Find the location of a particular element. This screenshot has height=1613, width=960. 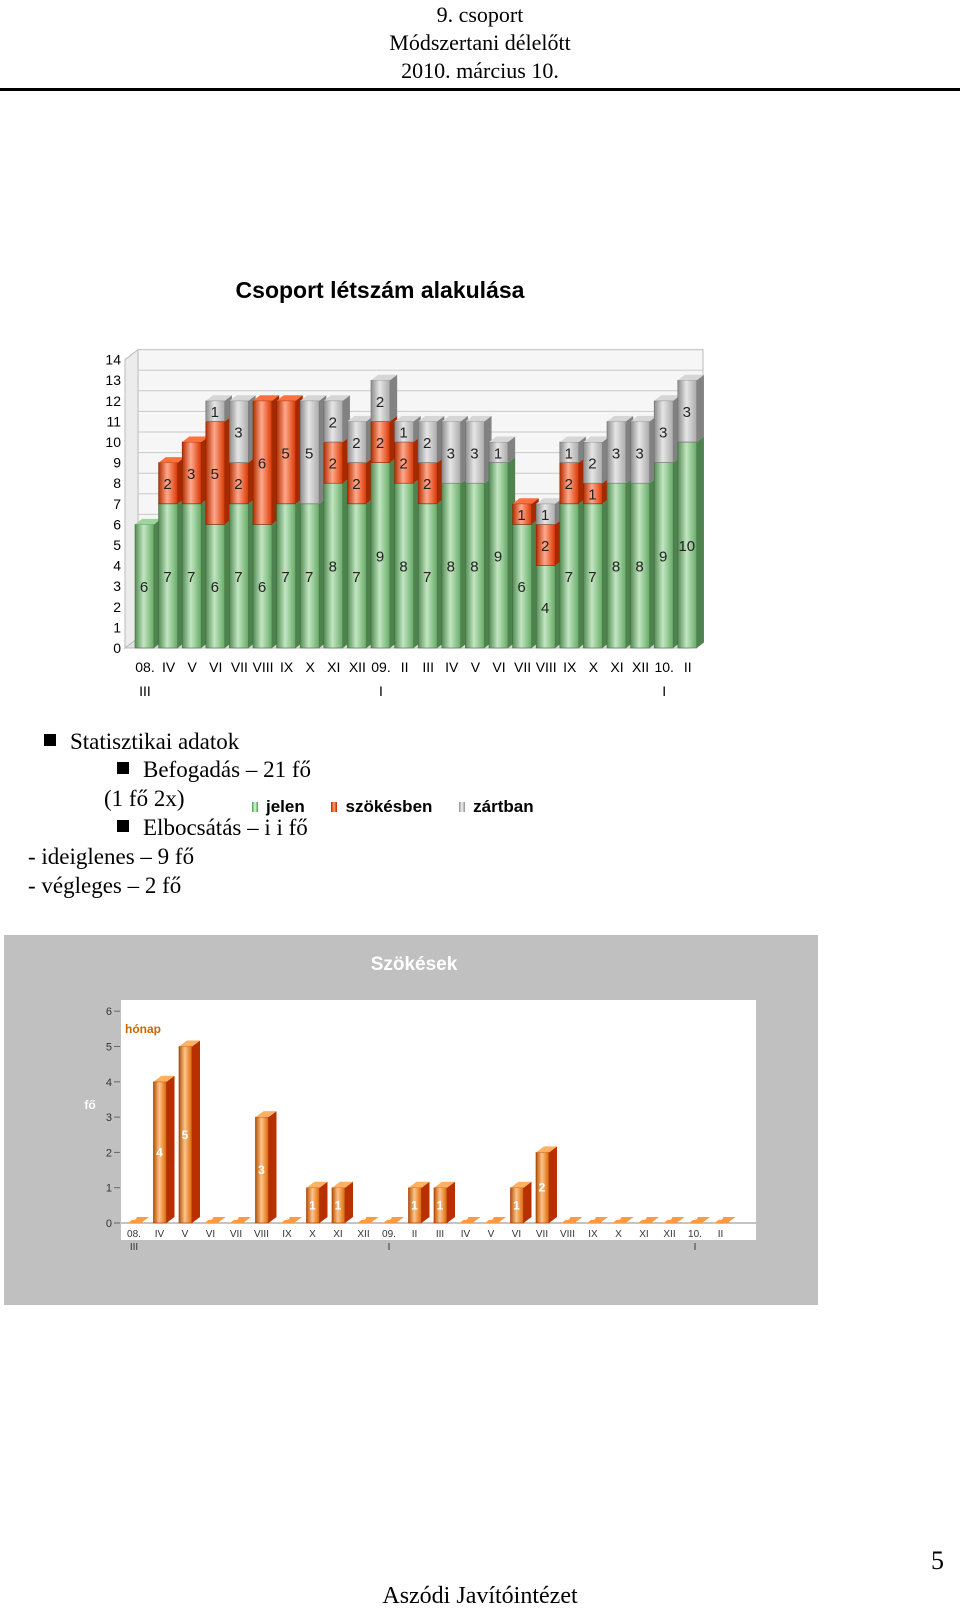

legend-item-zartban: zártban is located at coordinates (496, 806).